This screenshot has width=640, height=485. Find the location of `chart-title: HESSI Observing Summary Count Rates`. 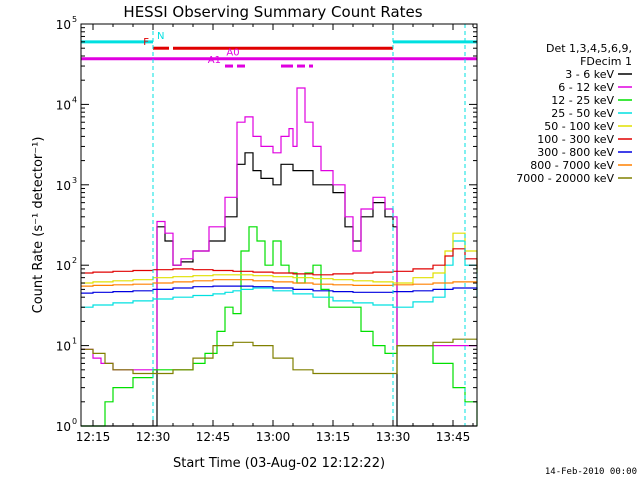

chart-title: HESSI Observing Summary Count Rates is located at coordinates (272, 12).